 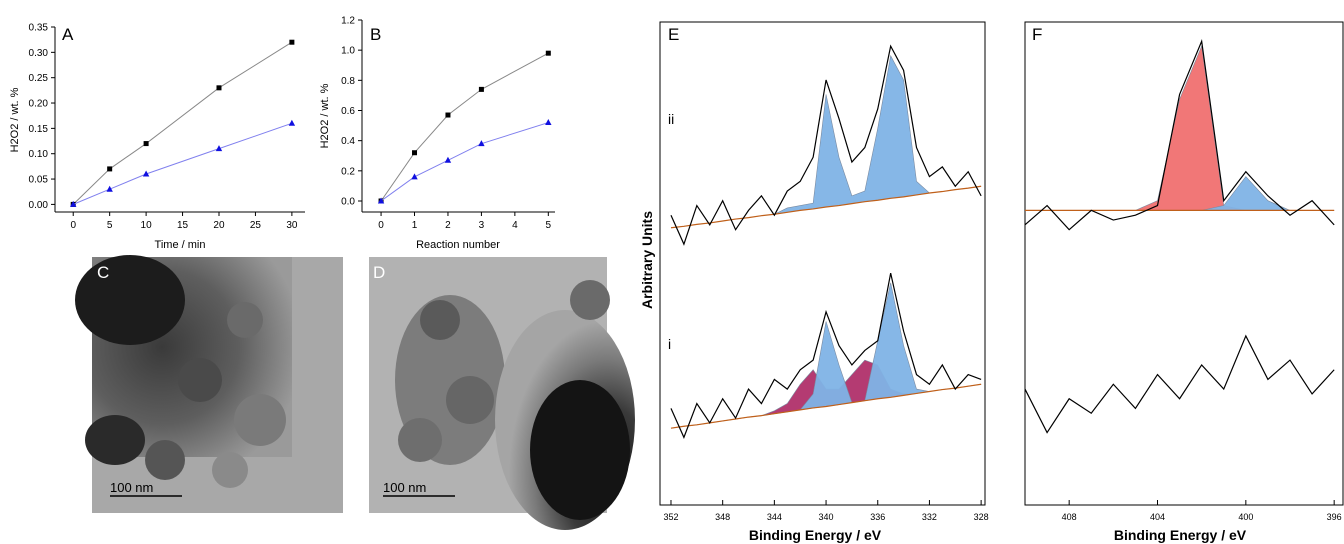 I want to click on y-tick-label: 0.35, so click(x=39, y=28).